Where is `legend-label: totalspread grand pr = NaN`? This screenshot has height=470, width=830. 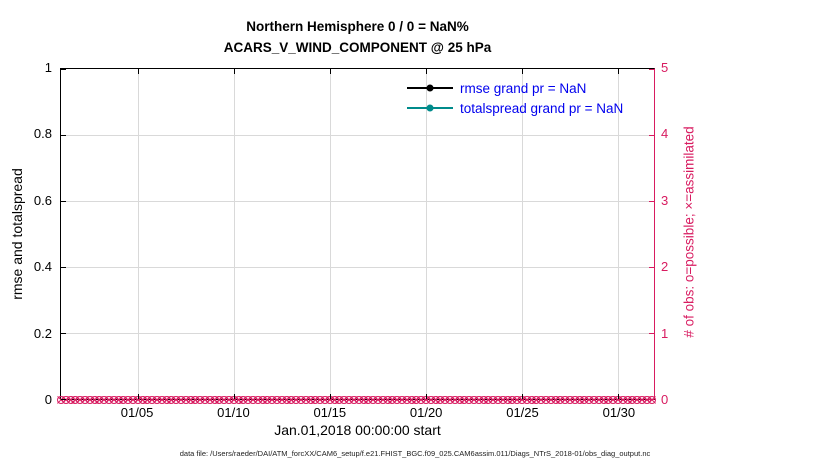
legend-label: totalspread grand pr = NaN is located at coordinates (542, 108).